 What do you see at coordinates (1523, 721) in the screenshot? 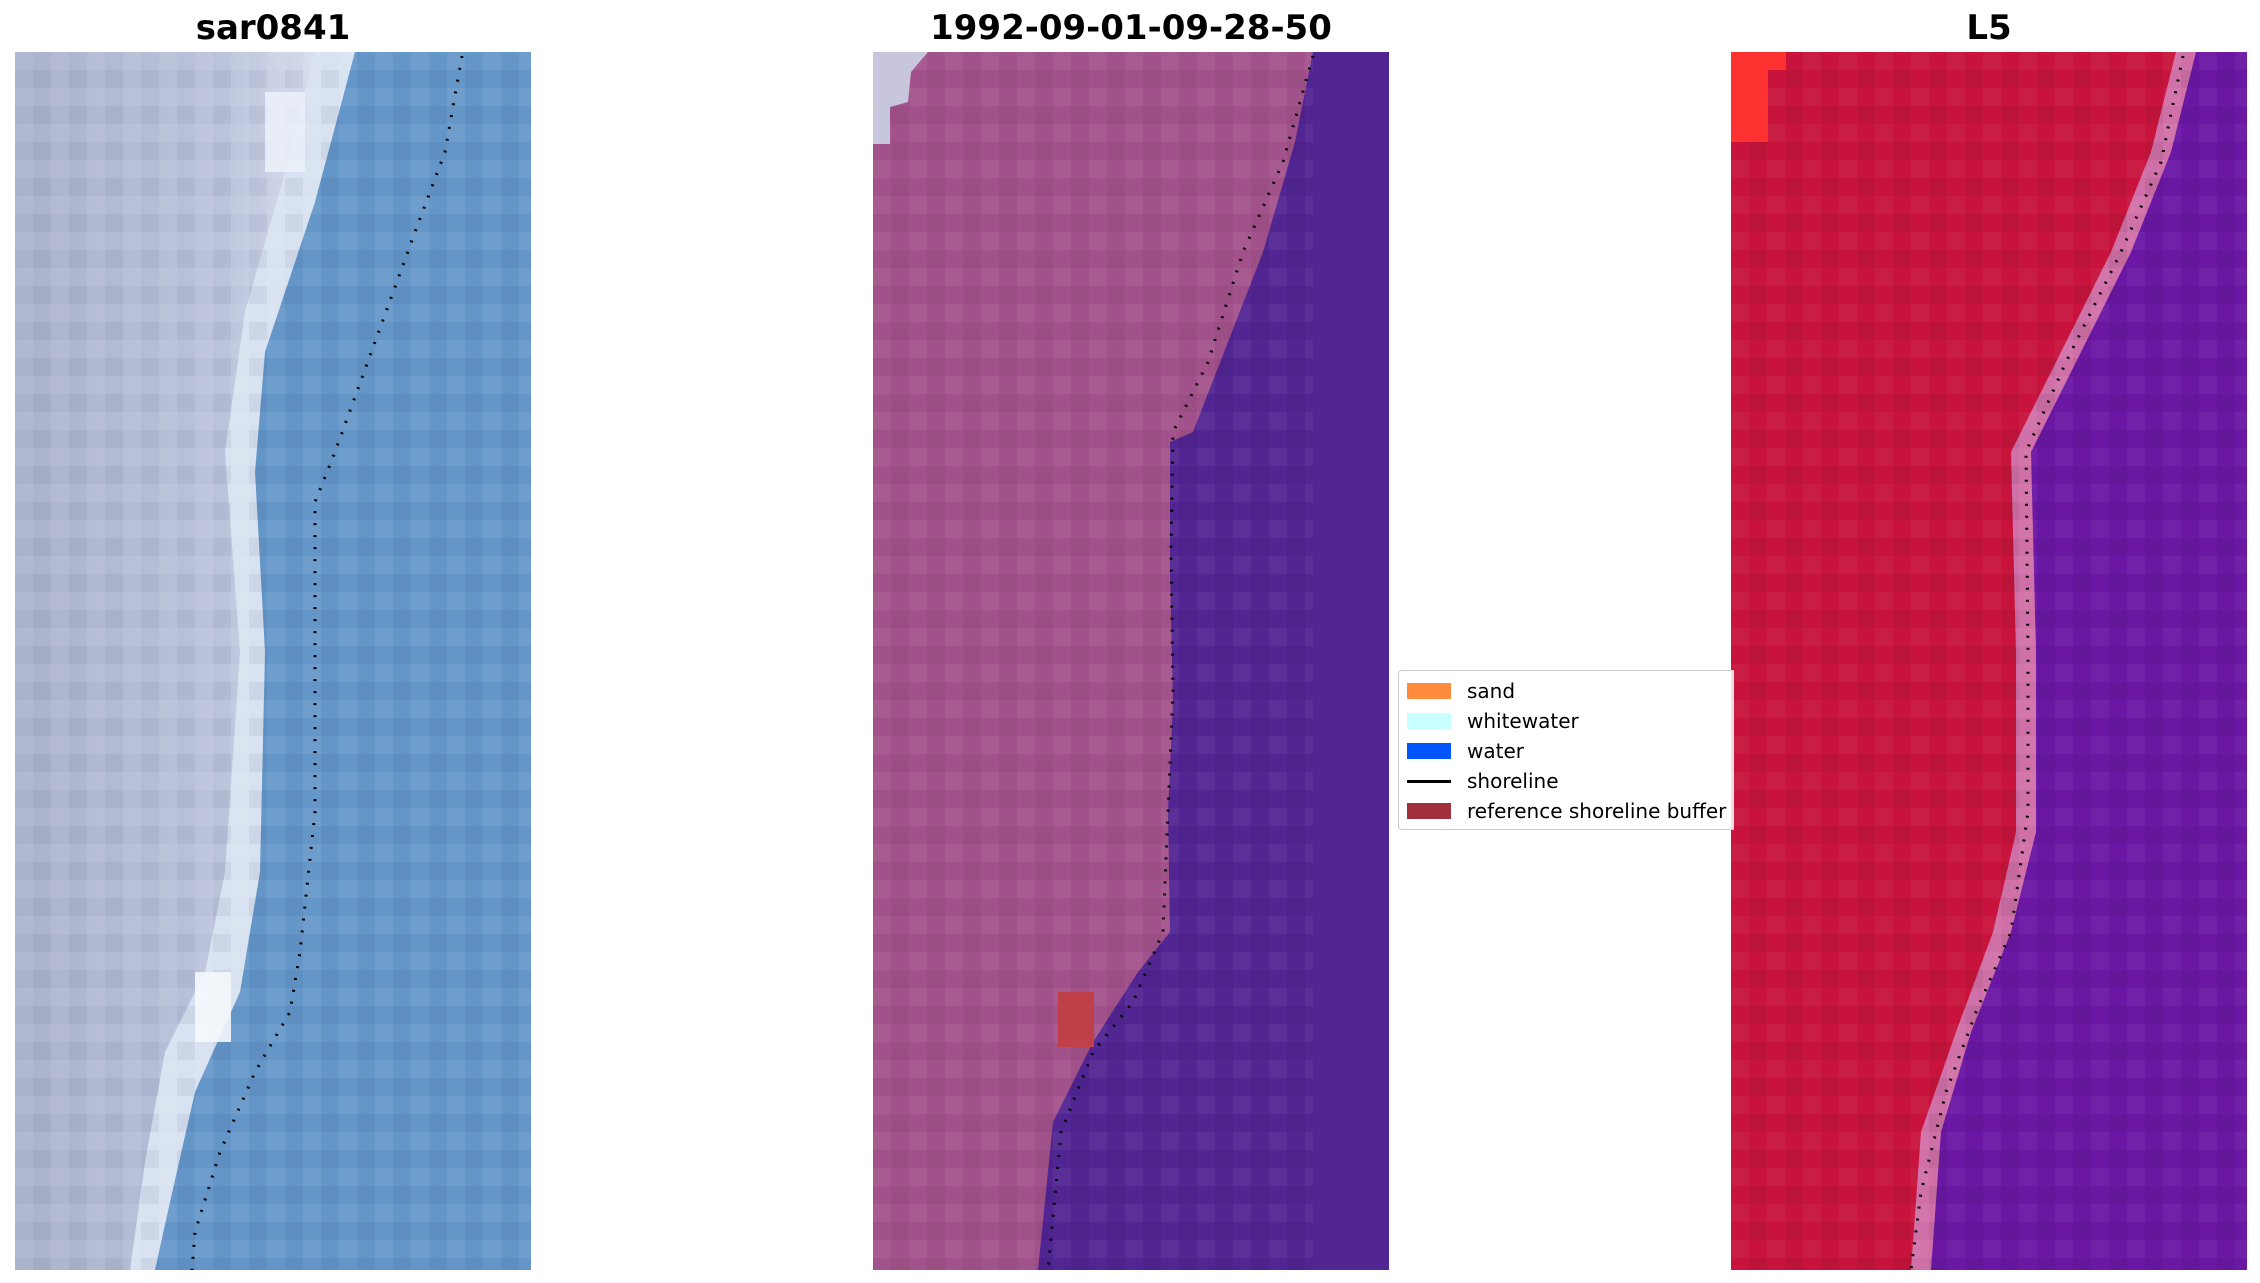
I see `legend-label: whitewater` at bounding box center [1523, 721].